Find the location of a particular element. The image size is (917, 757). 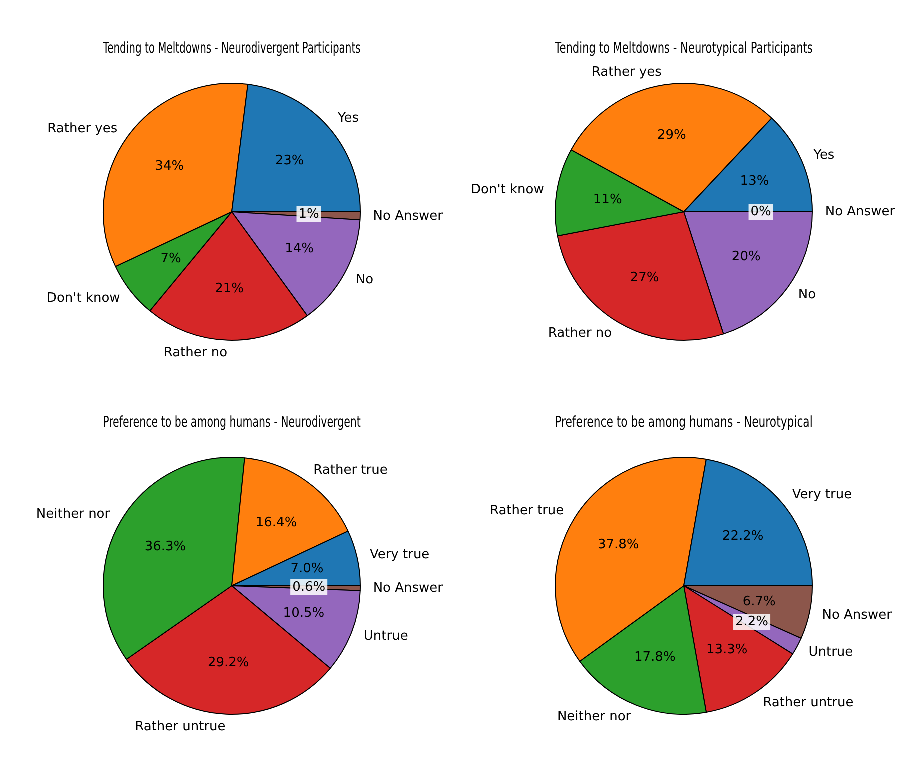

chart-title: Preference to be among humans - Neurotypical is located at coordinates (684, 423).